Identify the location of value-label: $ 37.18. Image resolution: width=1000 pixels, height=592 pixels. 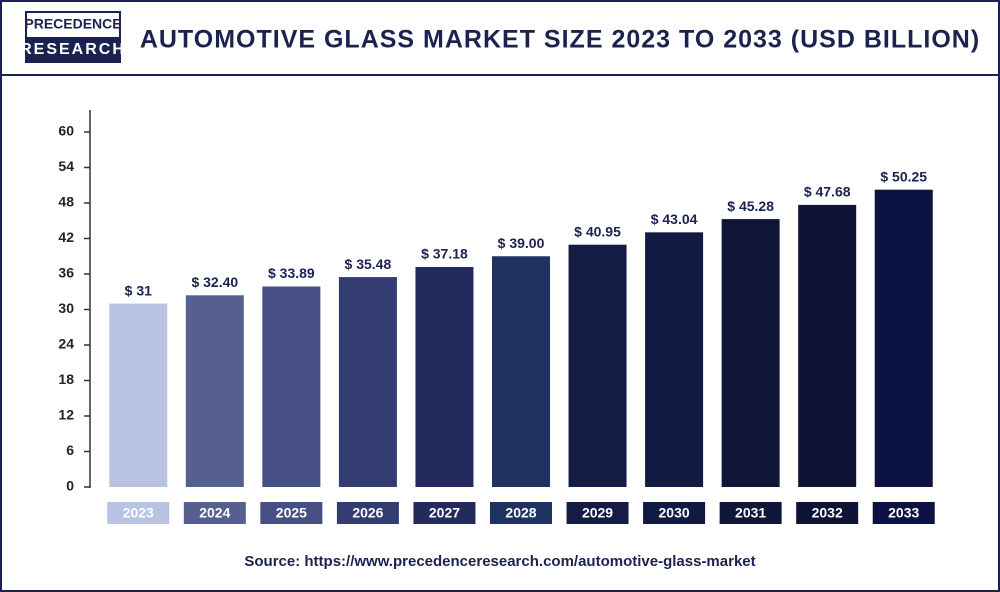
(444, 254).